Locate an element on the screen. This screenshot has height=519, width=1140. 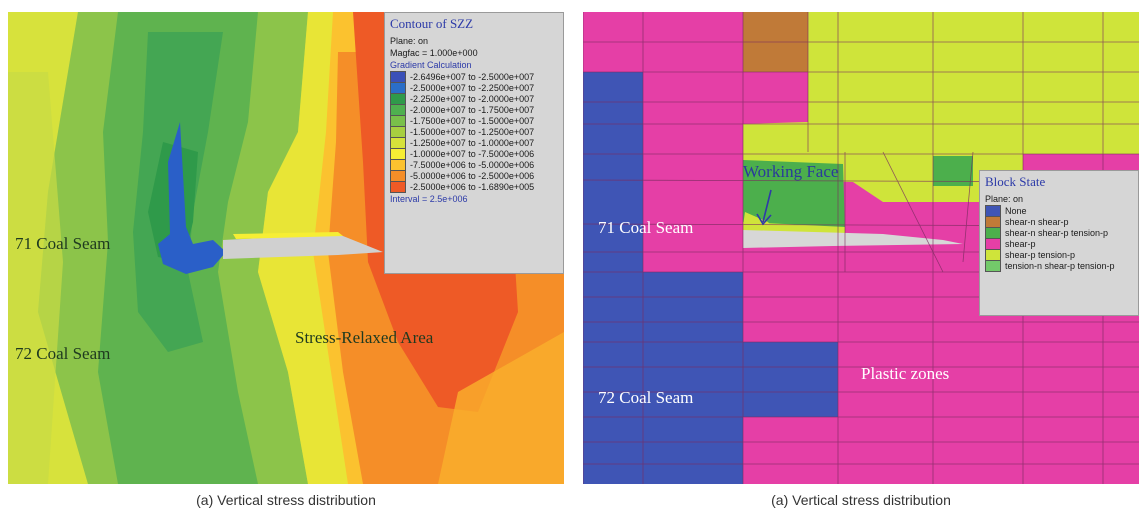
stress-relaxed-area-label: Stress-Relaxed Area is located at coordinates (364, 337).